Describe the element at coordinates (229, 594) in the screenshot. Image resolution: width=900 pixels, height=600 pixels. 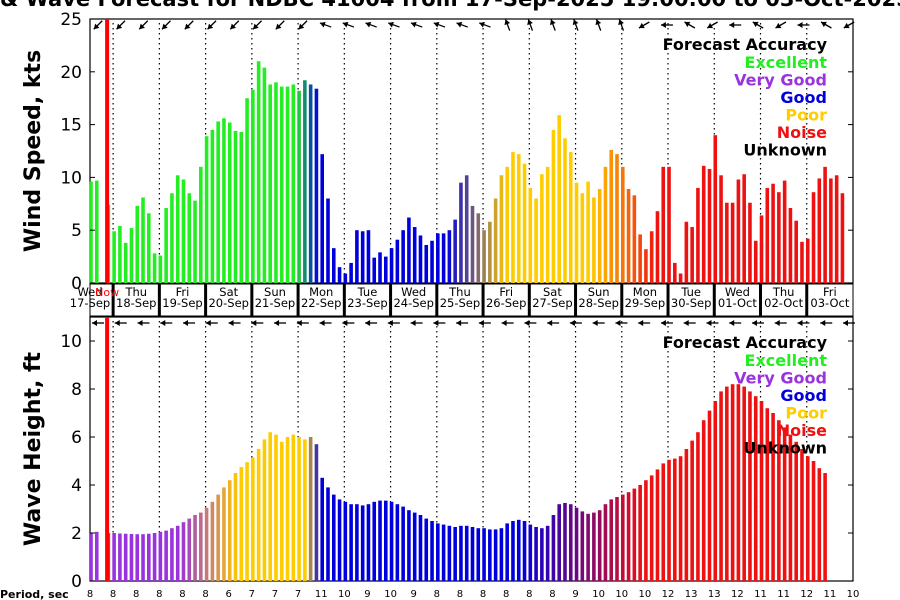
I see `period-value: 6` at that location.